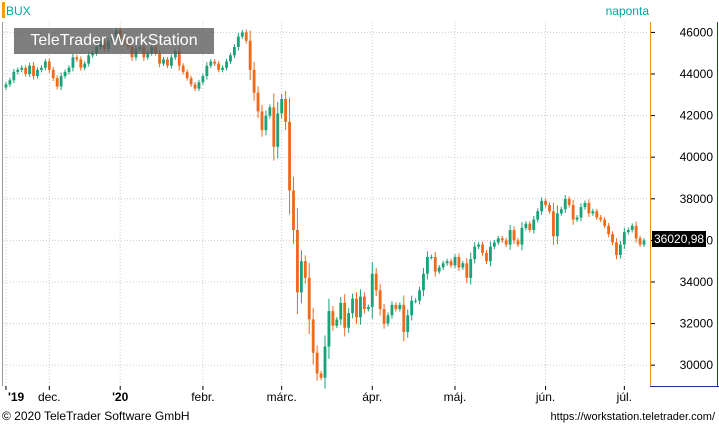 The width and height of the screenshot is (719, 425). What do you see at coordinates (624, 397) in the screenshot?
I see `x-tick-label: júl.` at bounding box center [624, 397].